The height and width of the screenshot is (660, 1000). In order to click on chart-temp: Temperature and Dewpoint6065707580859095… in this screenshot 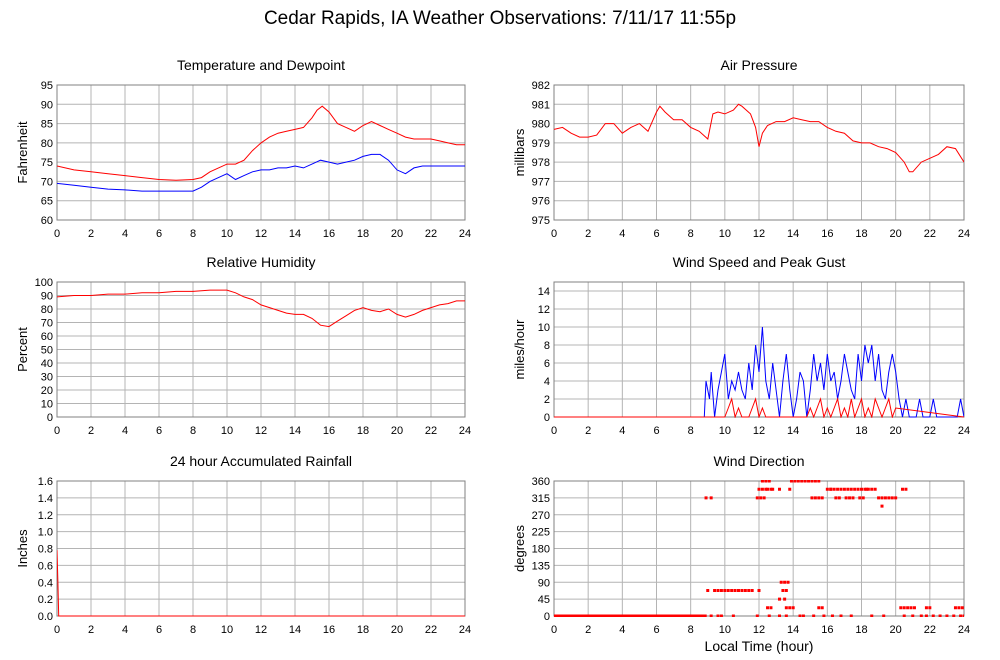, I will do `click(243, 148)`.